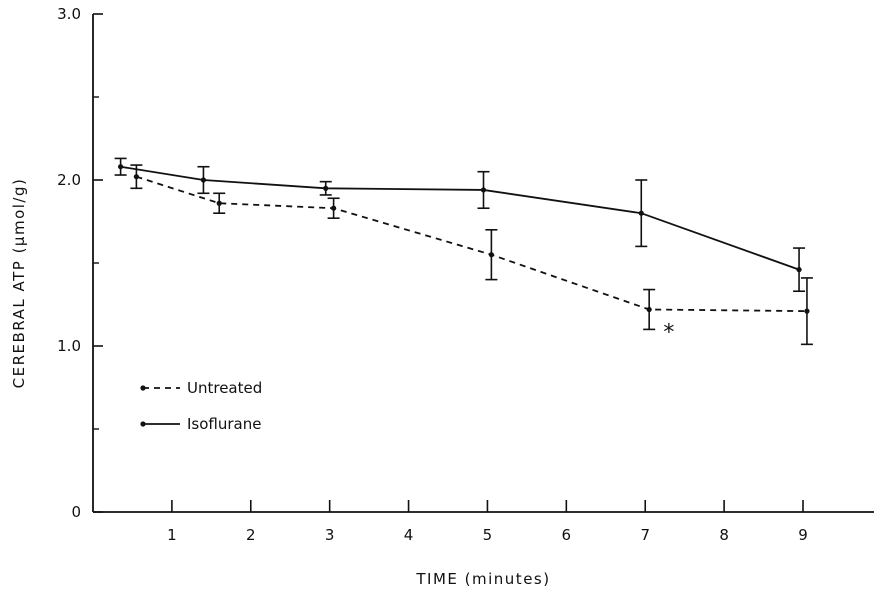 This screenshot has height=594, width=889. I want to click on x-tick-label: 3, so click(330, 535).